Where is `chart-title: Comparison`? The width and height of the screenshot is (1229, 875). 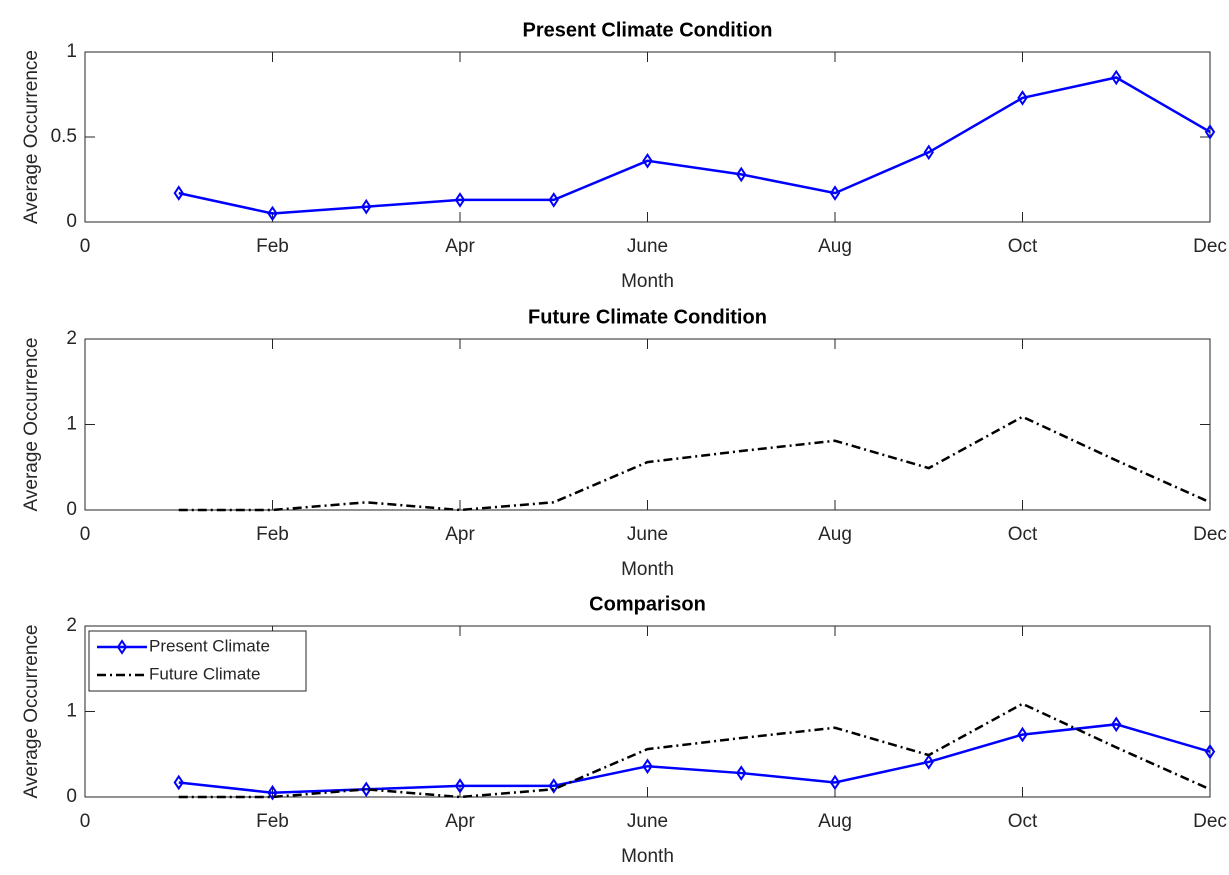
chart-title: Comparison is located at coordinates (647, 604).